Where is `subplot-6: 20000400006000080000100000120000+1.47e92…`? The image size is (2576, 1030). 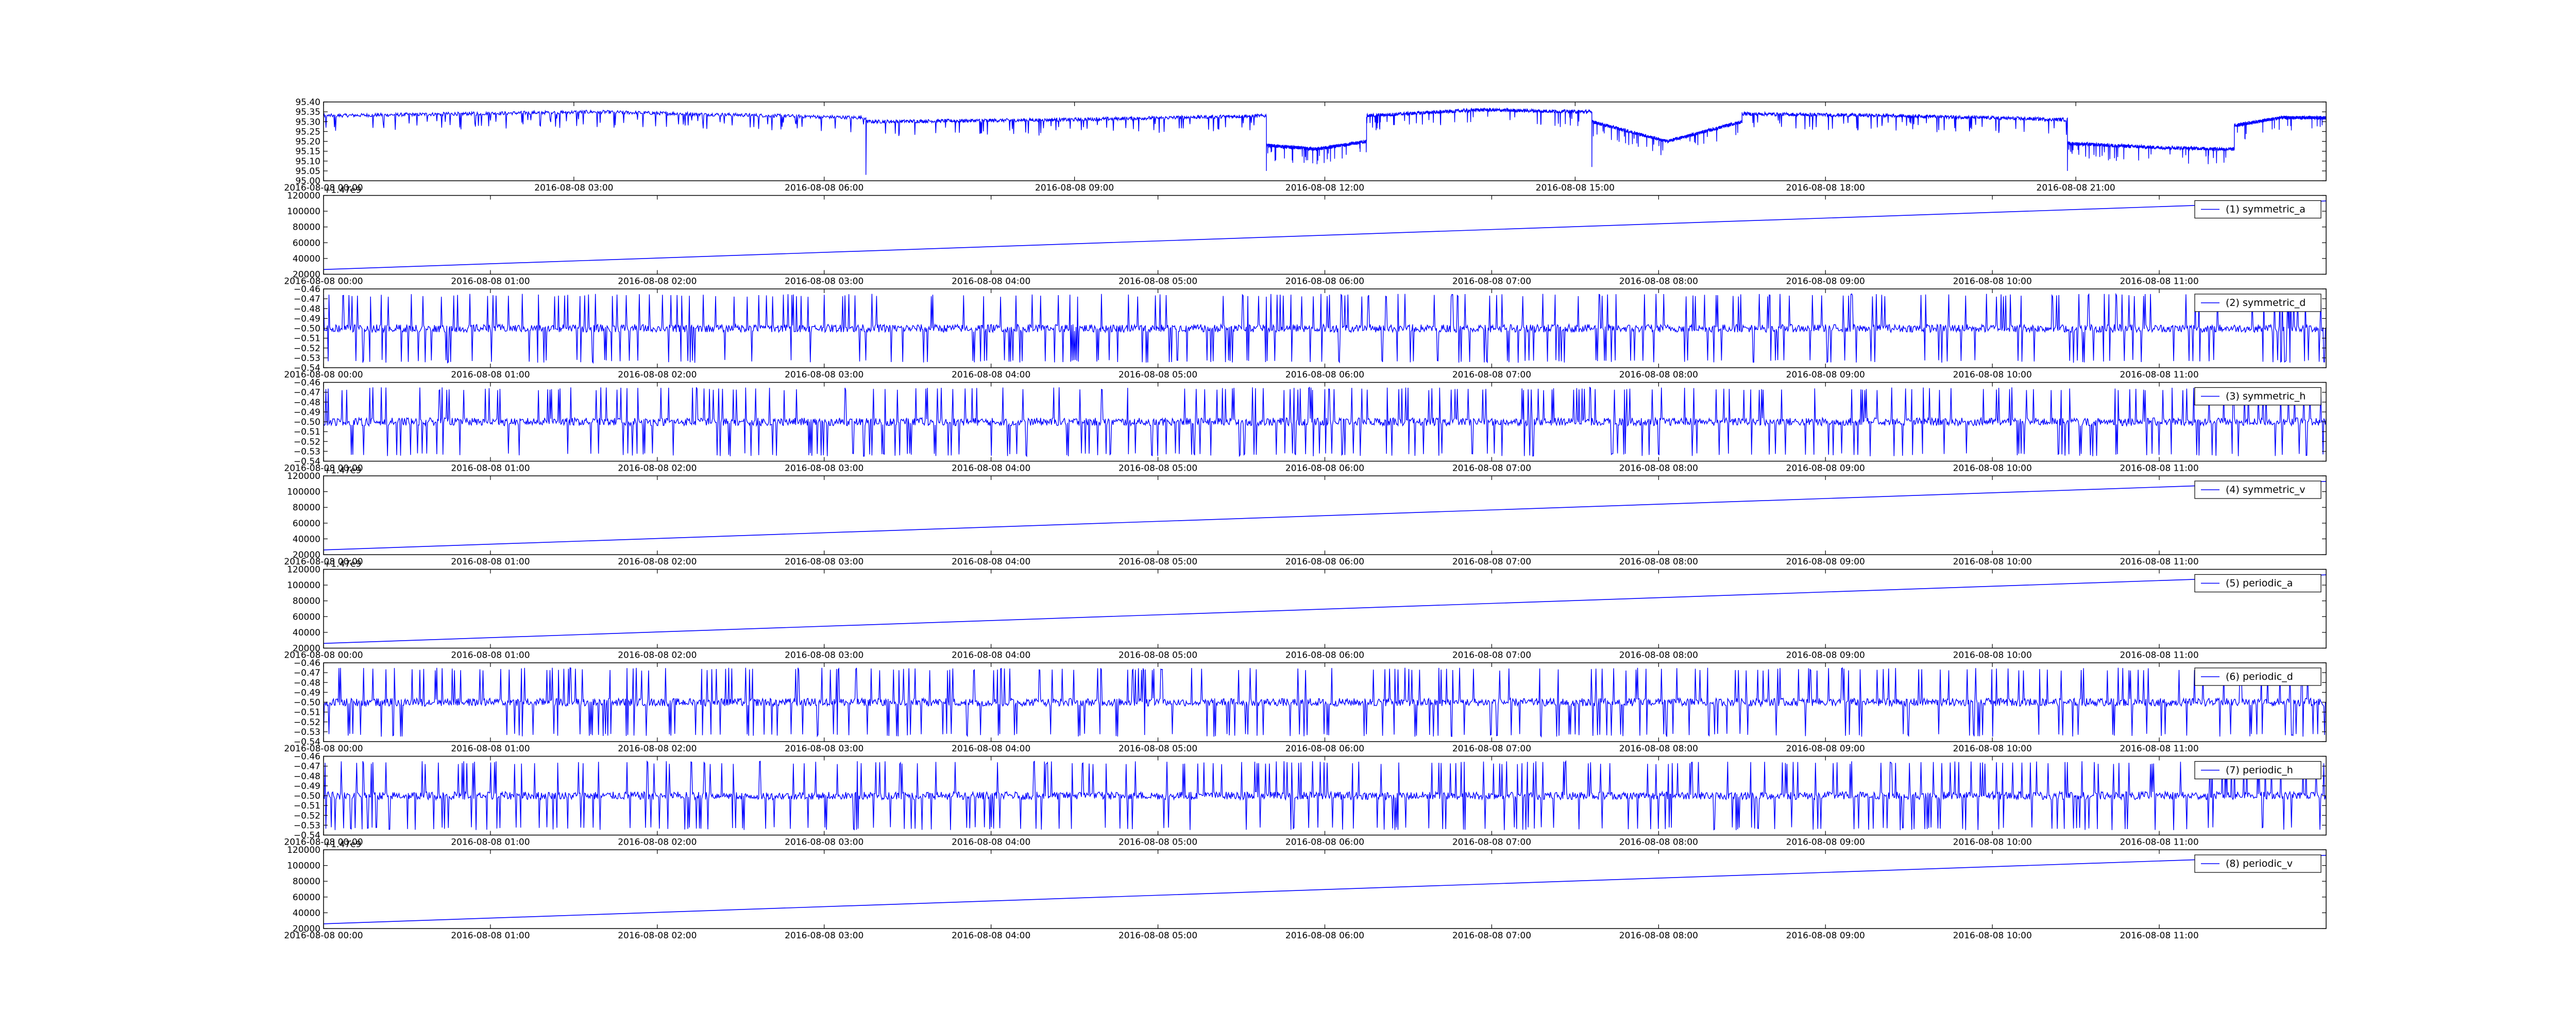
subplot-6: 20000400006000080000100000120000+1.47e92… is located at coordinates (1305, 610).